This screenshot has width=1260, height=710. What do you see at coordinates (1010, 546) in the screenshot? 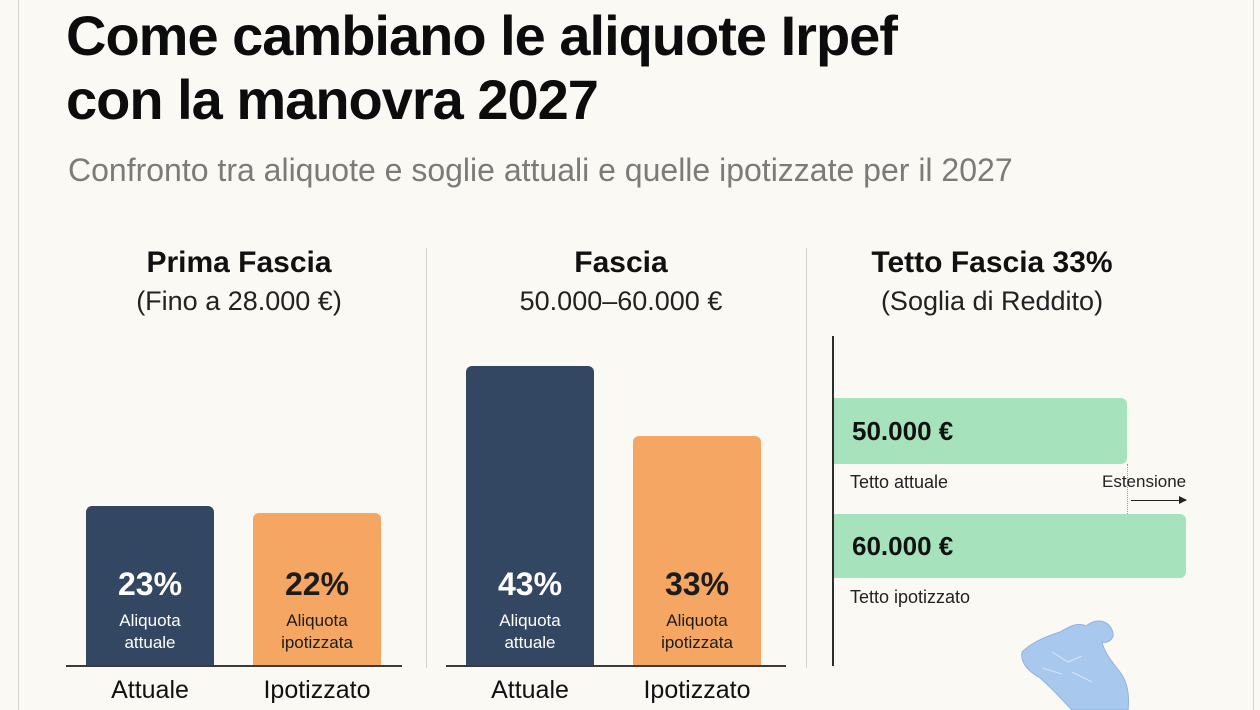
I see `soglia-bar-ipotizzato: 60.000 €` at bounding box center [1010, 546].